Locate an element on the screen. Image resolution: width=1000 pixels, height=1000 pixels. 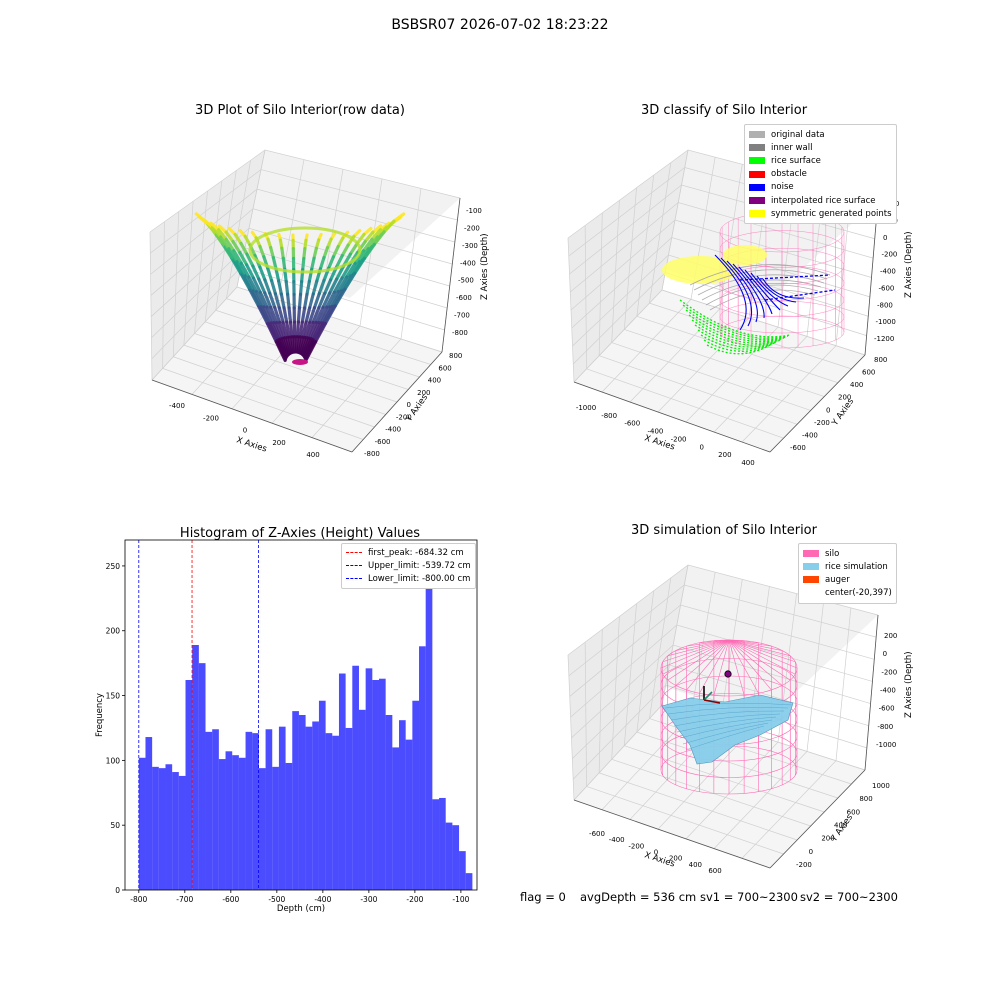
classify-x-tick: -600 is located at coordinates (632, 424).